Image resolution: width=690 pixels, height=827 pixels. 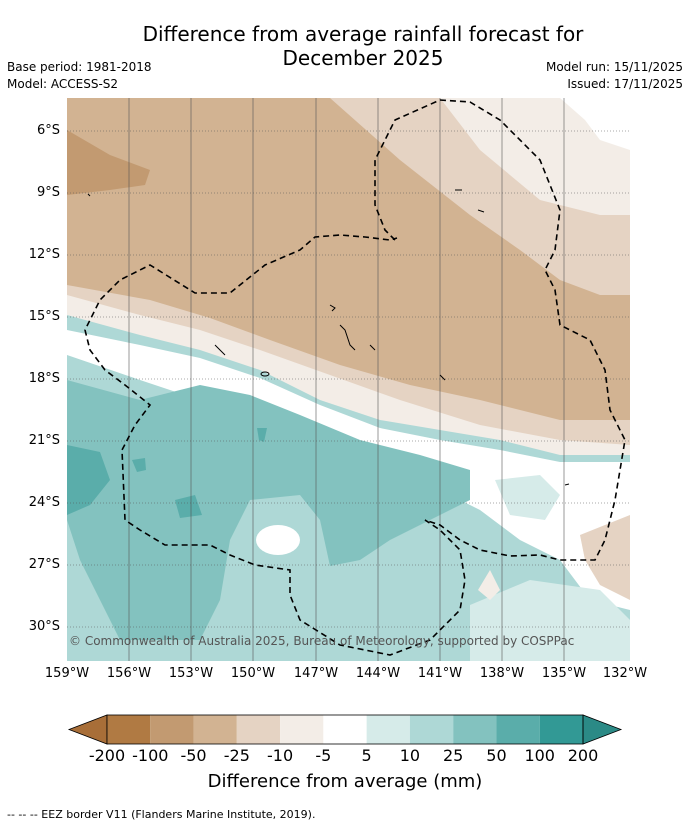 I want to click on colorbar-tick-label: 50, so click(x=496, y=755).